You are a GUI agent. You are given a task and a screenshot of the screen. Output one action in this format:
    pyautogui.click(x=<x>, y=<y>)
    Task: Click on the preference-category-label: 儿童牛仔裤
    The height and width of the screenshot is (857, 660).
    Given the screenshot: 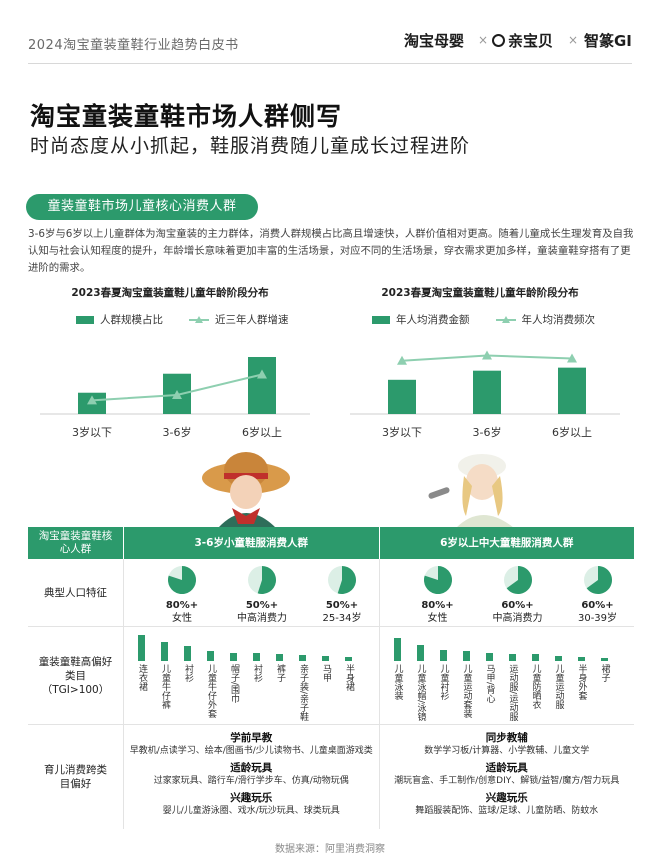 What is the action you would take?
    pyautogui.click(x=165, y=686)
    